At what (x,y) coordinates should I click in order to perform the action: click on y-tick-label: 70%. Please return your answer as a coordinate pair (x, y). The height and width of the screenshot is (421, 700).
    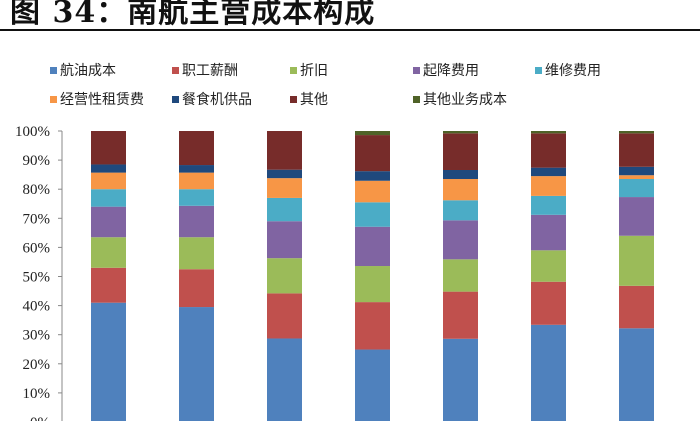
    Looking at the image, I should click on (37, 219).